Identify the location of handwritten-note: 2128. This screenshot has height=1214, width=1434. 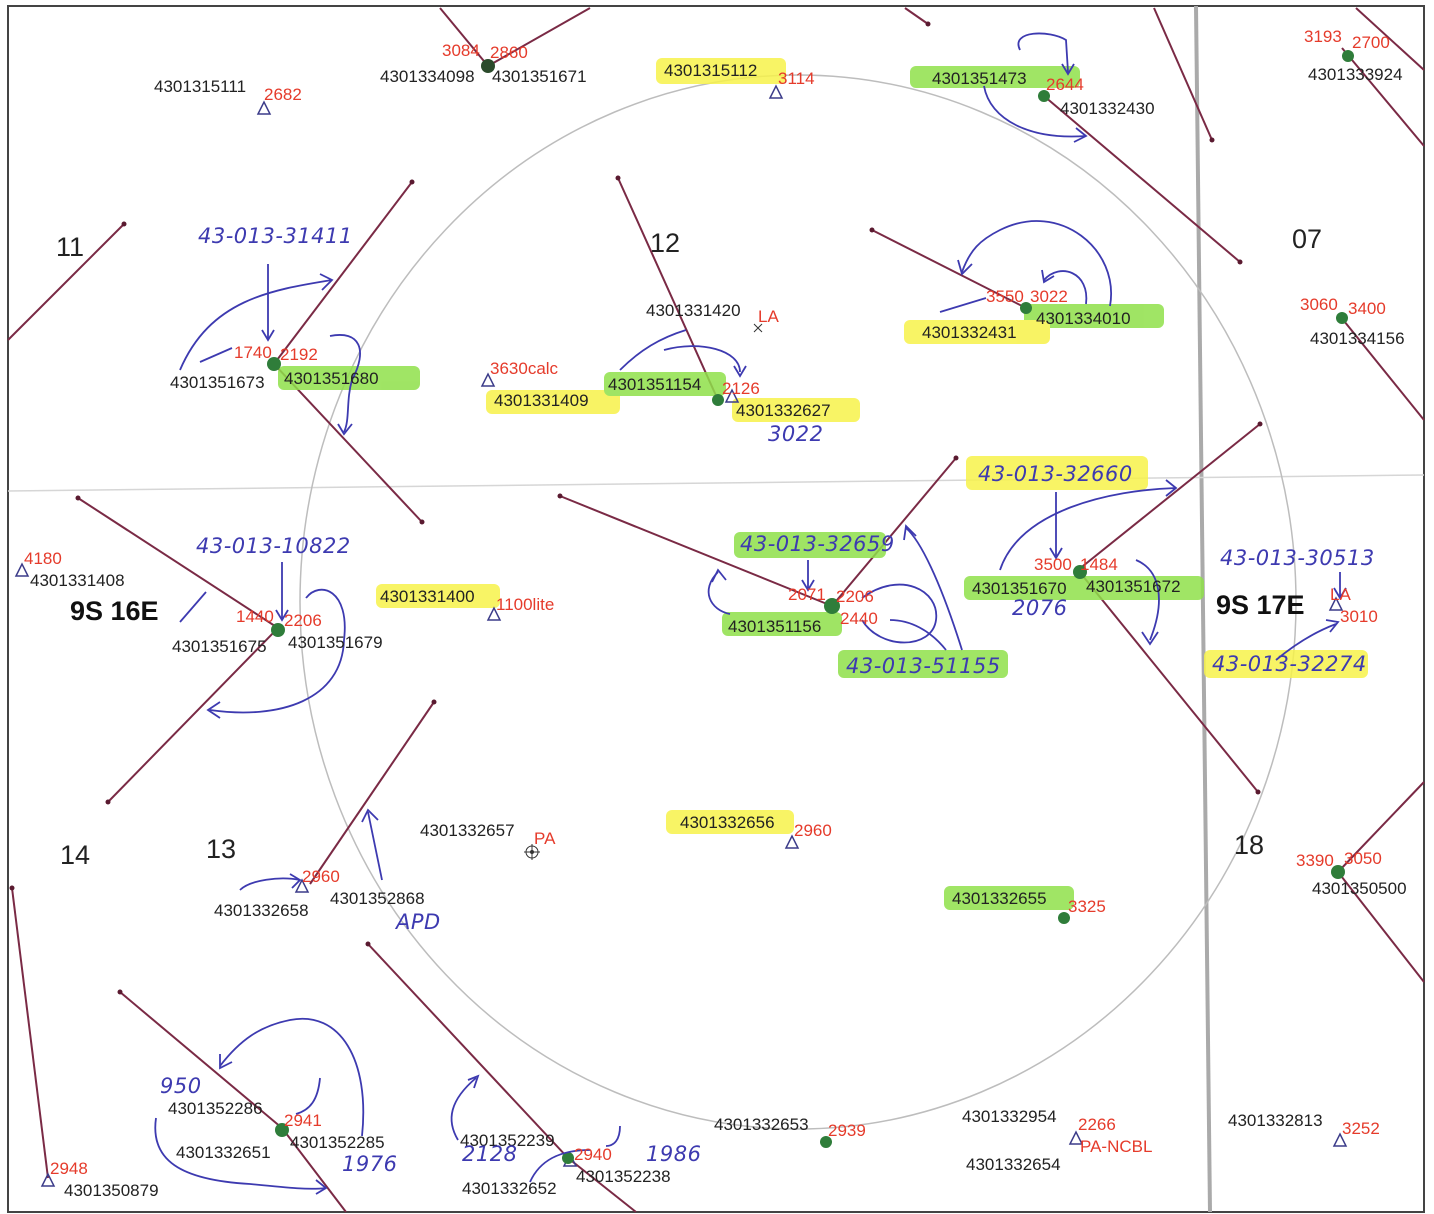
(490, 1154).